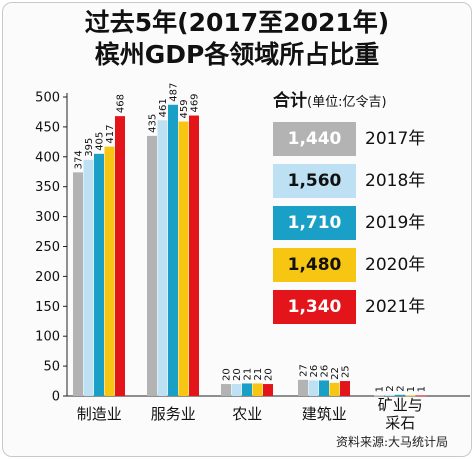  What do you see at coordinates (247, 414) in the screenshot?
I see `x-category-label: 农业` at bounding box center [247, 414].